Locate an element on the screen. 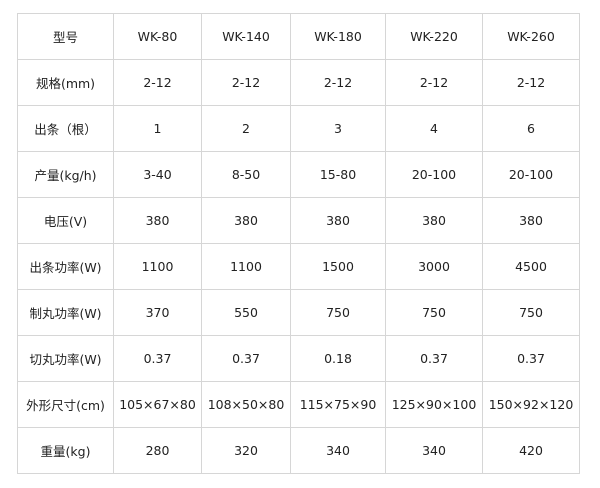 The width and height of the screenshot is (600, 488). table-cell: 125×90×100 is located at coordinates (434, 404).